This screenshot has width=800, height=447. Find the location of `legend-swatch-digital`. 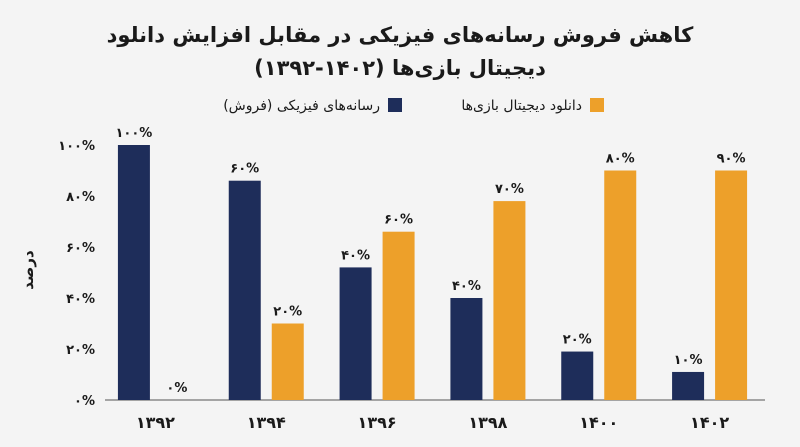

legend-swatch-digital is located at coordinates (597, 105).